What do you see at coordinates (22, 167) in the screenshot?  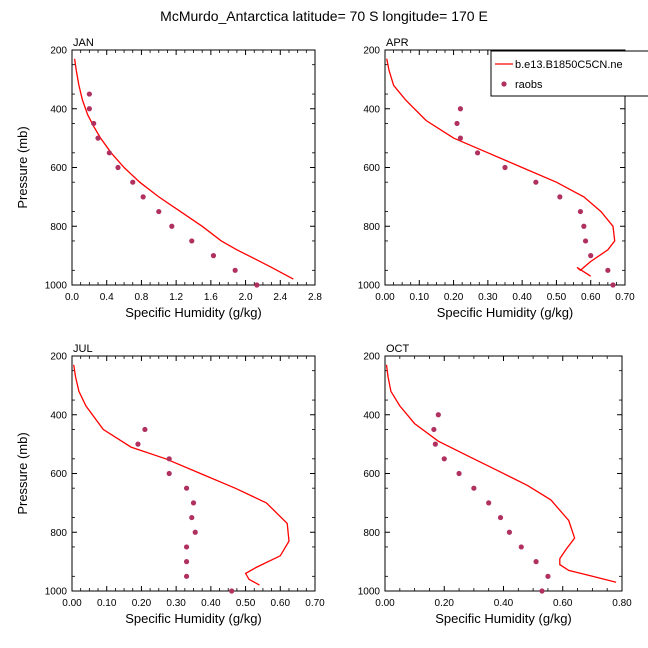 I see `y-axis-label: Pressure (mb)` at bounding box center [22, 167].